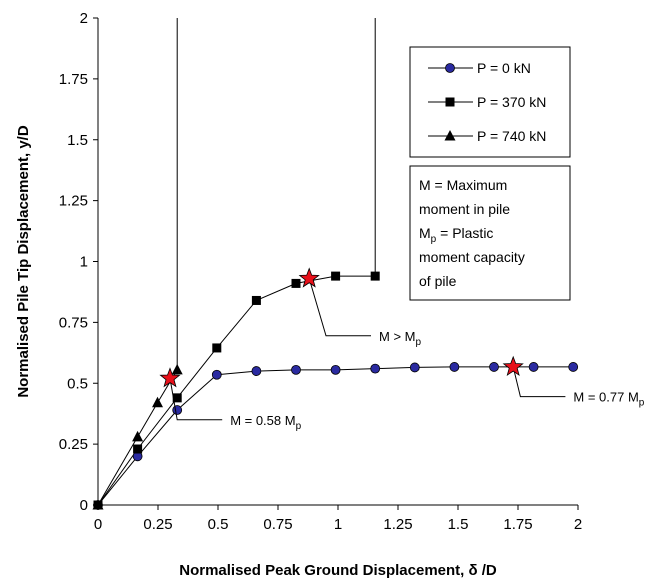 The image size is (652, 587). What do you see at coordinates (23, 261) in the screenshot?
I see `y-axis-title: Normalised Pile Tip Displacement, y/D` at bounding box center [23, 261].